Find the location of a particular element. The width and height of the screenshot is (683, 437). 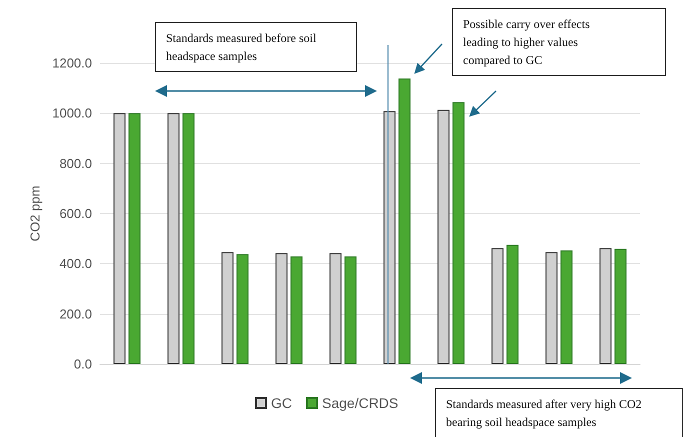

y-tick-label: 200.0 is located at coordinates (75, 314).